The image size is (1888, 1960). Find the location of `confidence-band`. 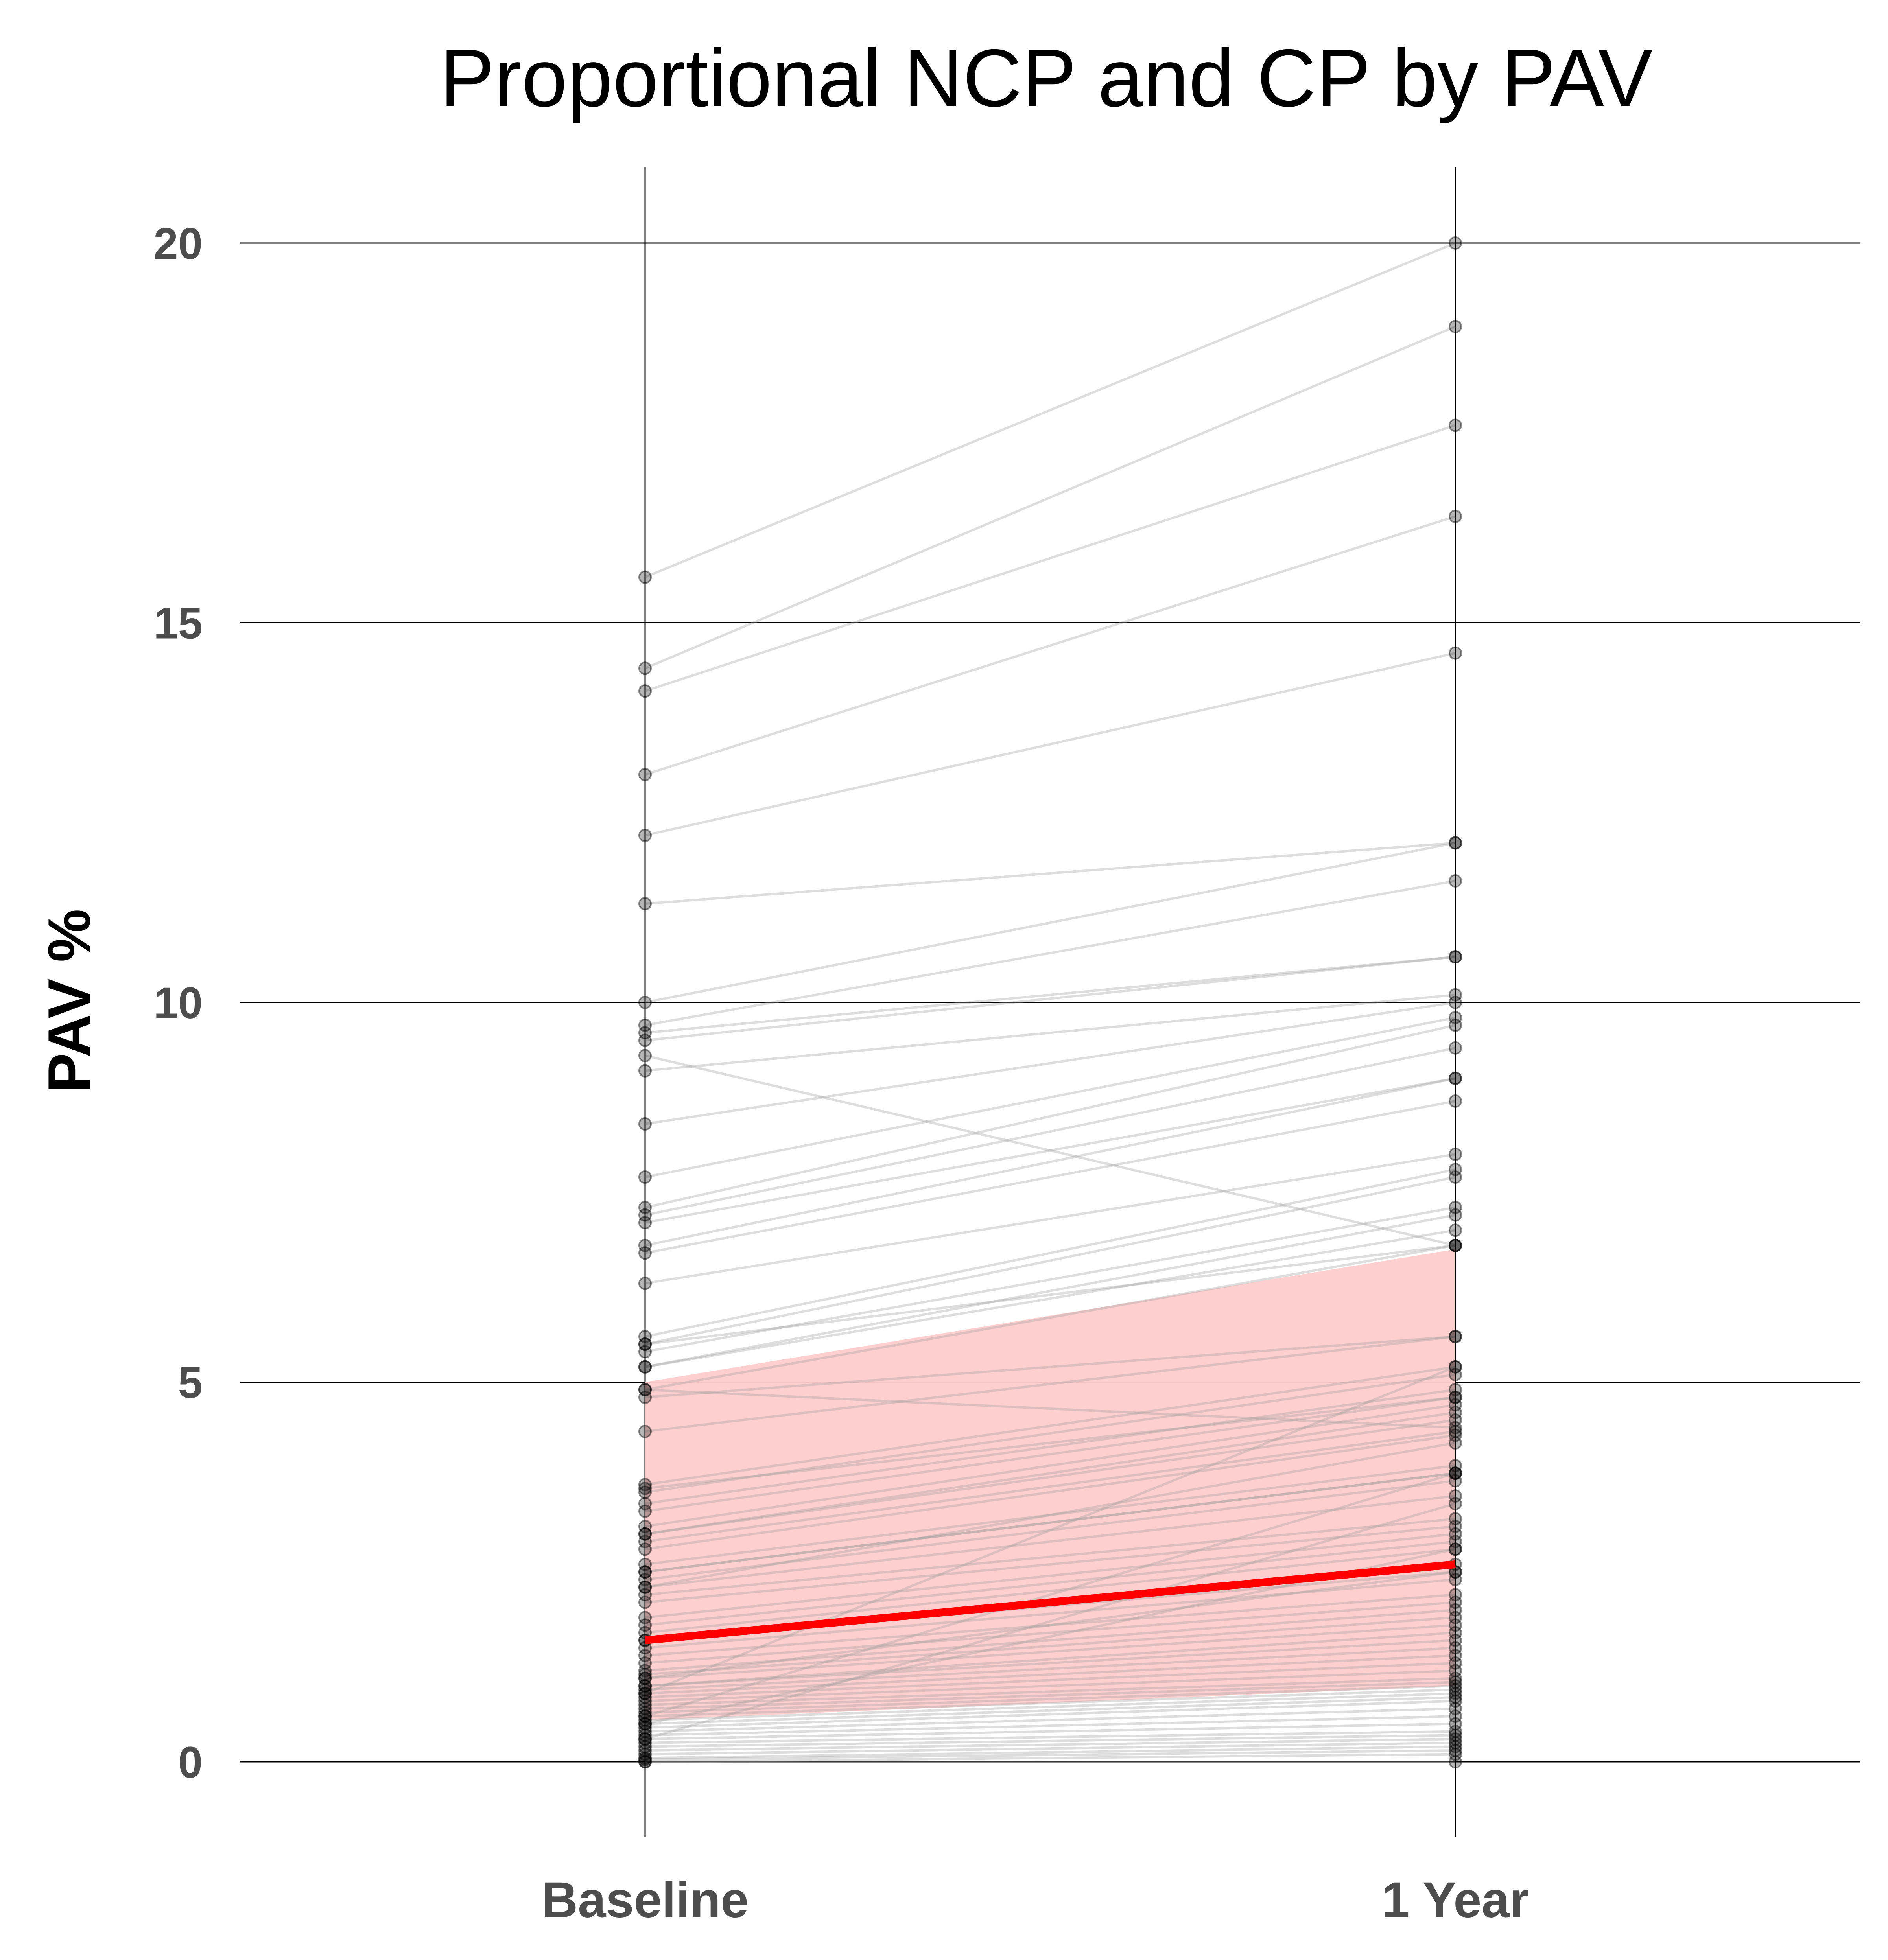

confidence-band is located at coordinates (1050, 1484).